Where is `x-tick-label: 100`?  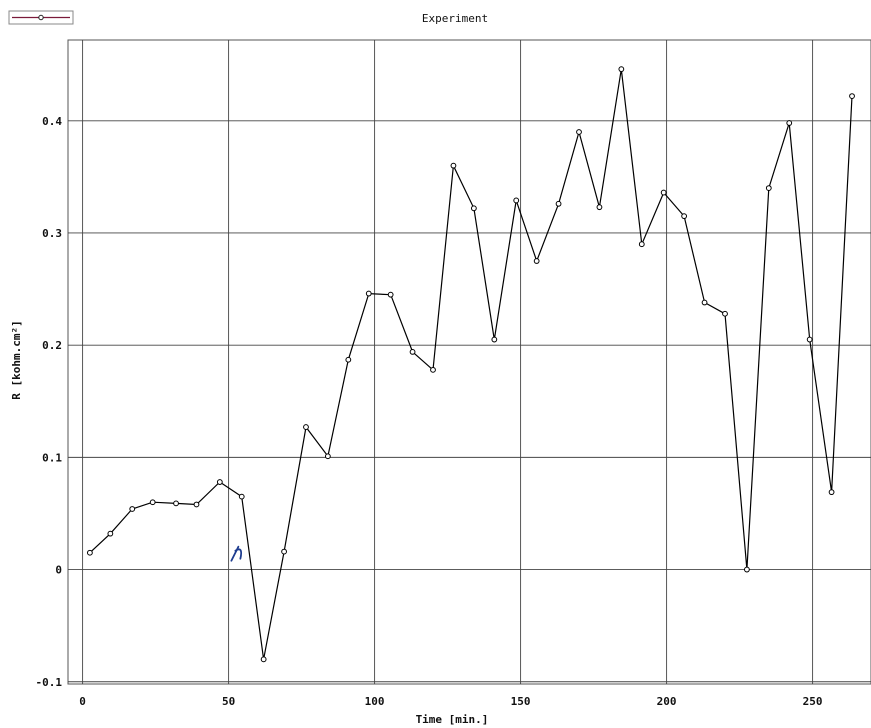
x-tick-label: 100 is located at coordinates (375, 701).